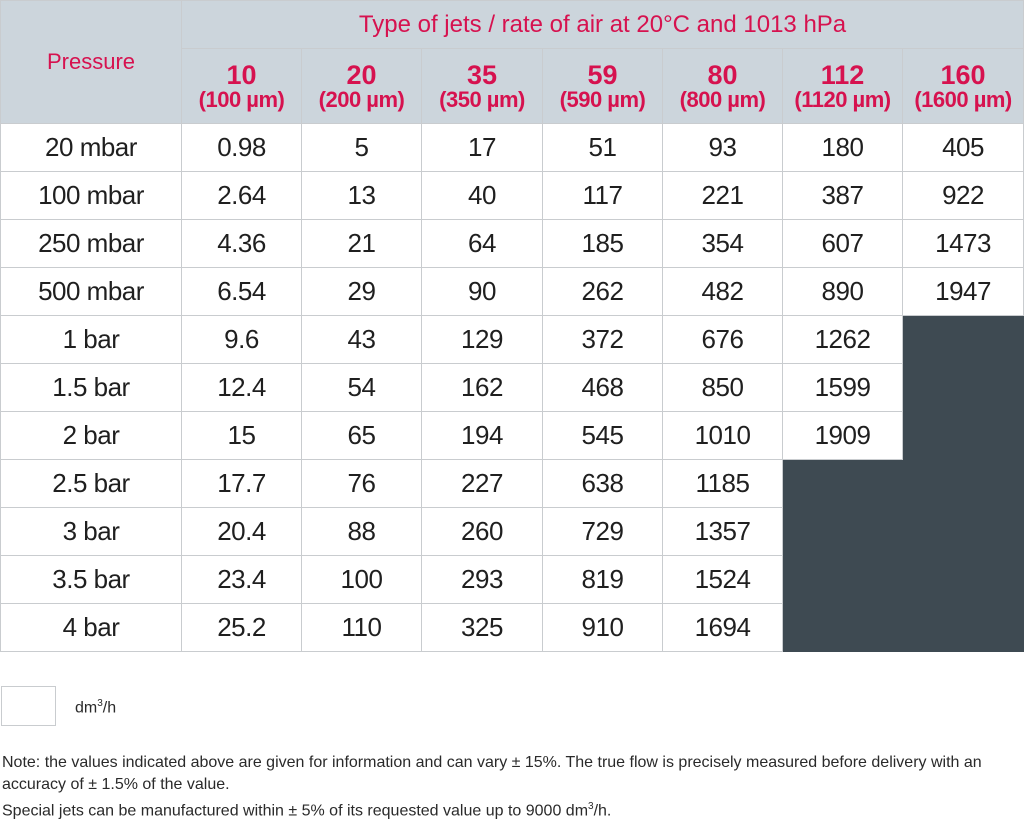 This screenshot has width=1024, height=830. Describe the element at coordinates (722, 147) in the screenshot. I see `flow-value-cell: 93` at that location.